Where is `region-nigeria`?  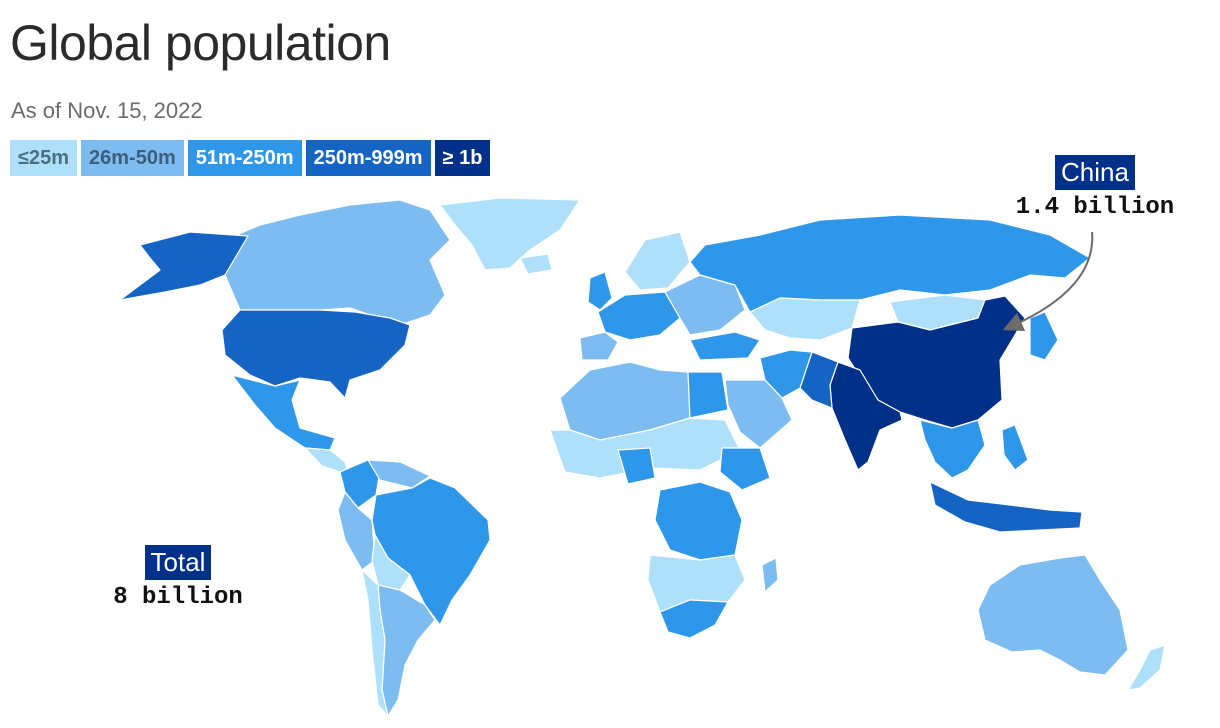
region-nigeria is located at coordinates (636, 466).